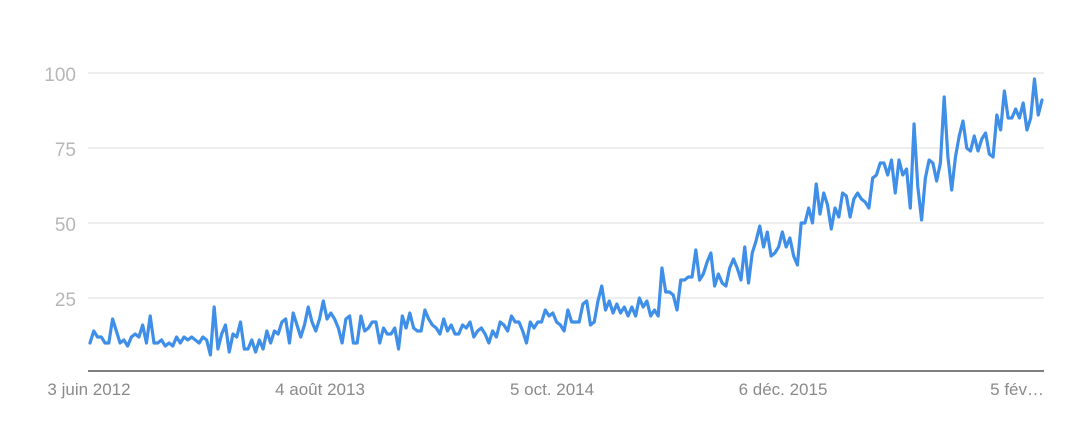  Describe the element at coordinates (65, 150) in the screenshot. I see `y-tick-label-75: 75` at that location.